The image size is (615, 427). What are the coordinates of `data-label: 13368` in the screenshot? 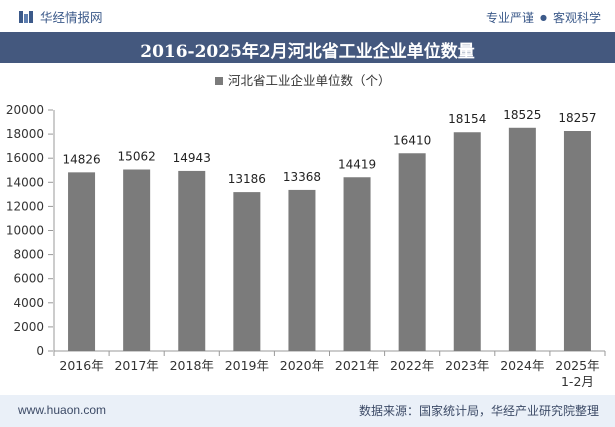 It's located at (302, 177).